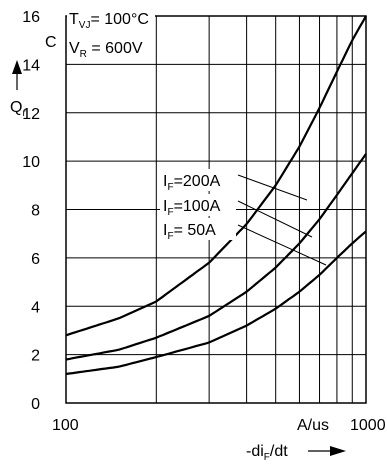 Image resolution: width=387 pixels, height=467 pixels. I want to click on series-label-2: IF= 50A, so click(189, 232).